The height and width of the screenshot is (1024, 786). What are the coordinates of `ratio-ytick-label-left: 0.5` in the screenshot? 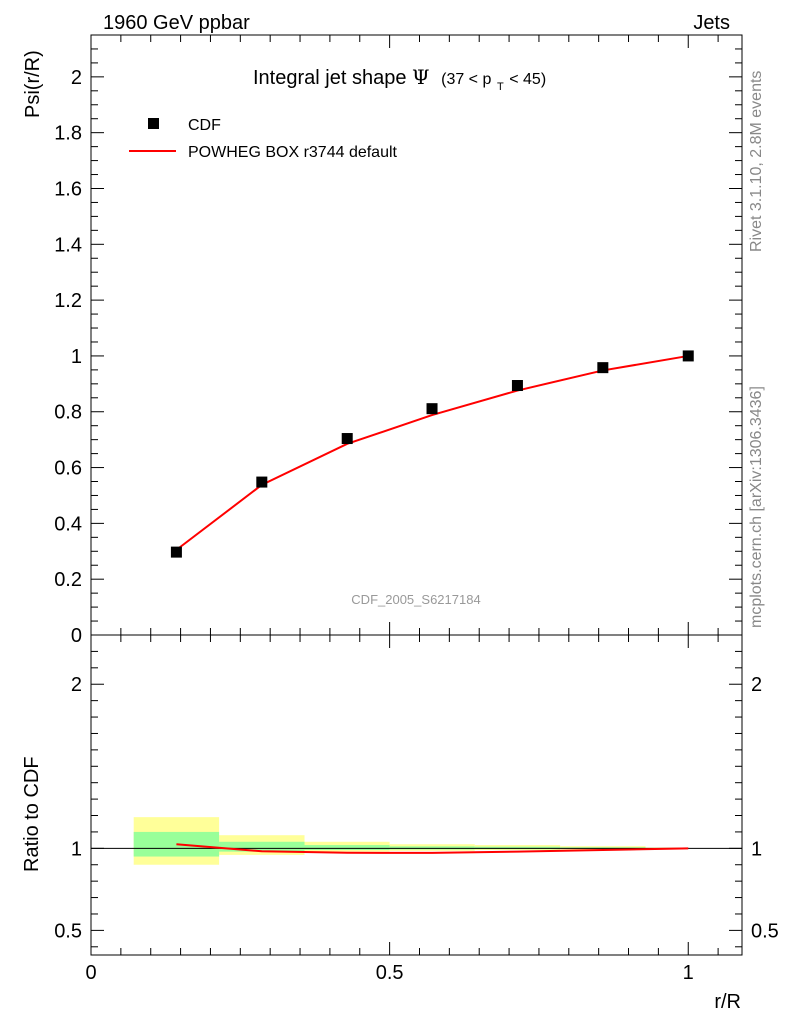 It's located at (68, 931).